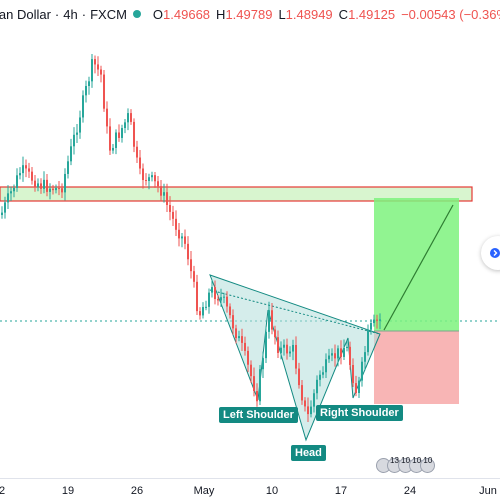  I want to click on time-axis-label: 26, so click(137, 491).